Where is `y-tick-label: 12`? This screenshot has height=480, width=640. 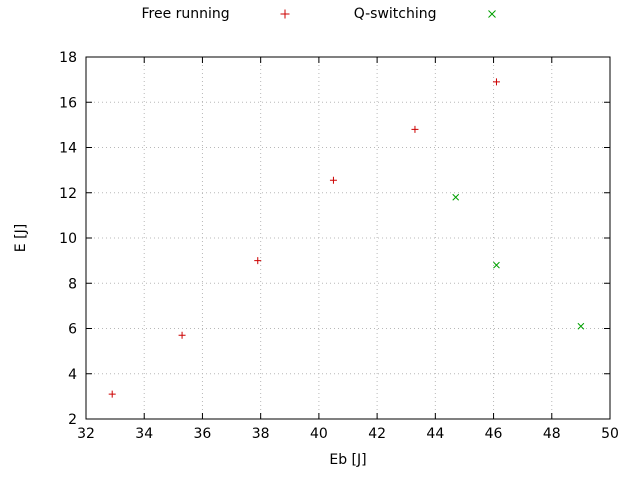
y-tick-label: 12 is located at coordinates (68, 194).